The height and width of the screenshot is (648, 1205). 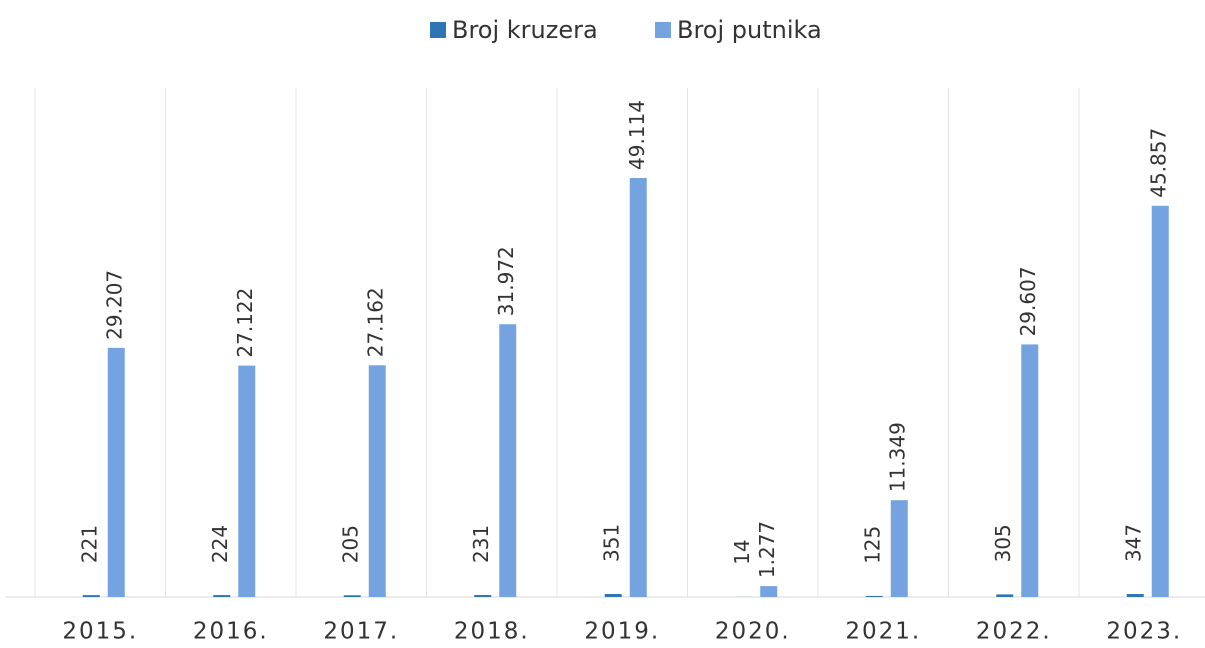 I want to click on x-tick-label: 2022., so click(x=1014, y=632).